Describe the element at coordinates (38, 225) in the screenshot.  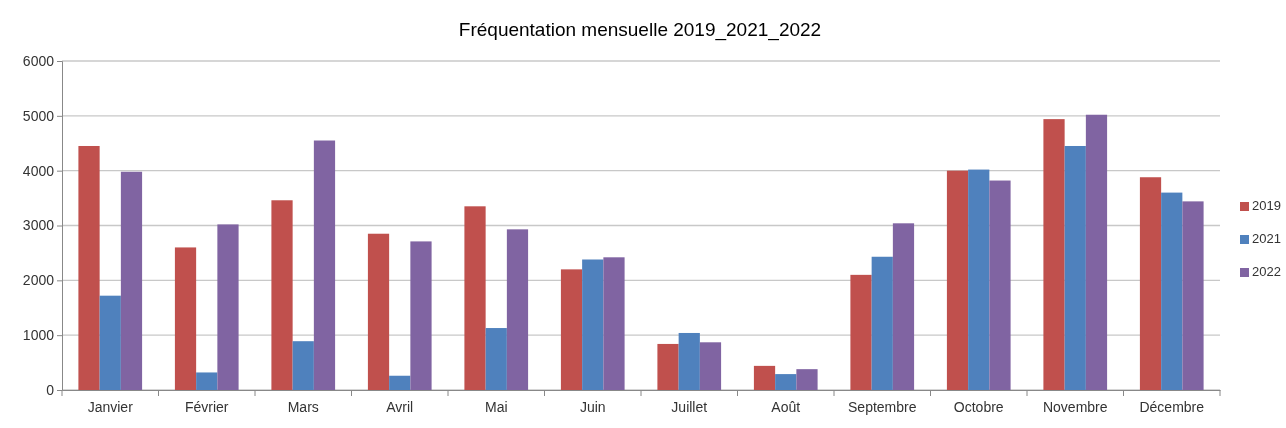
I see `y-tick-label: 3000` at that location.